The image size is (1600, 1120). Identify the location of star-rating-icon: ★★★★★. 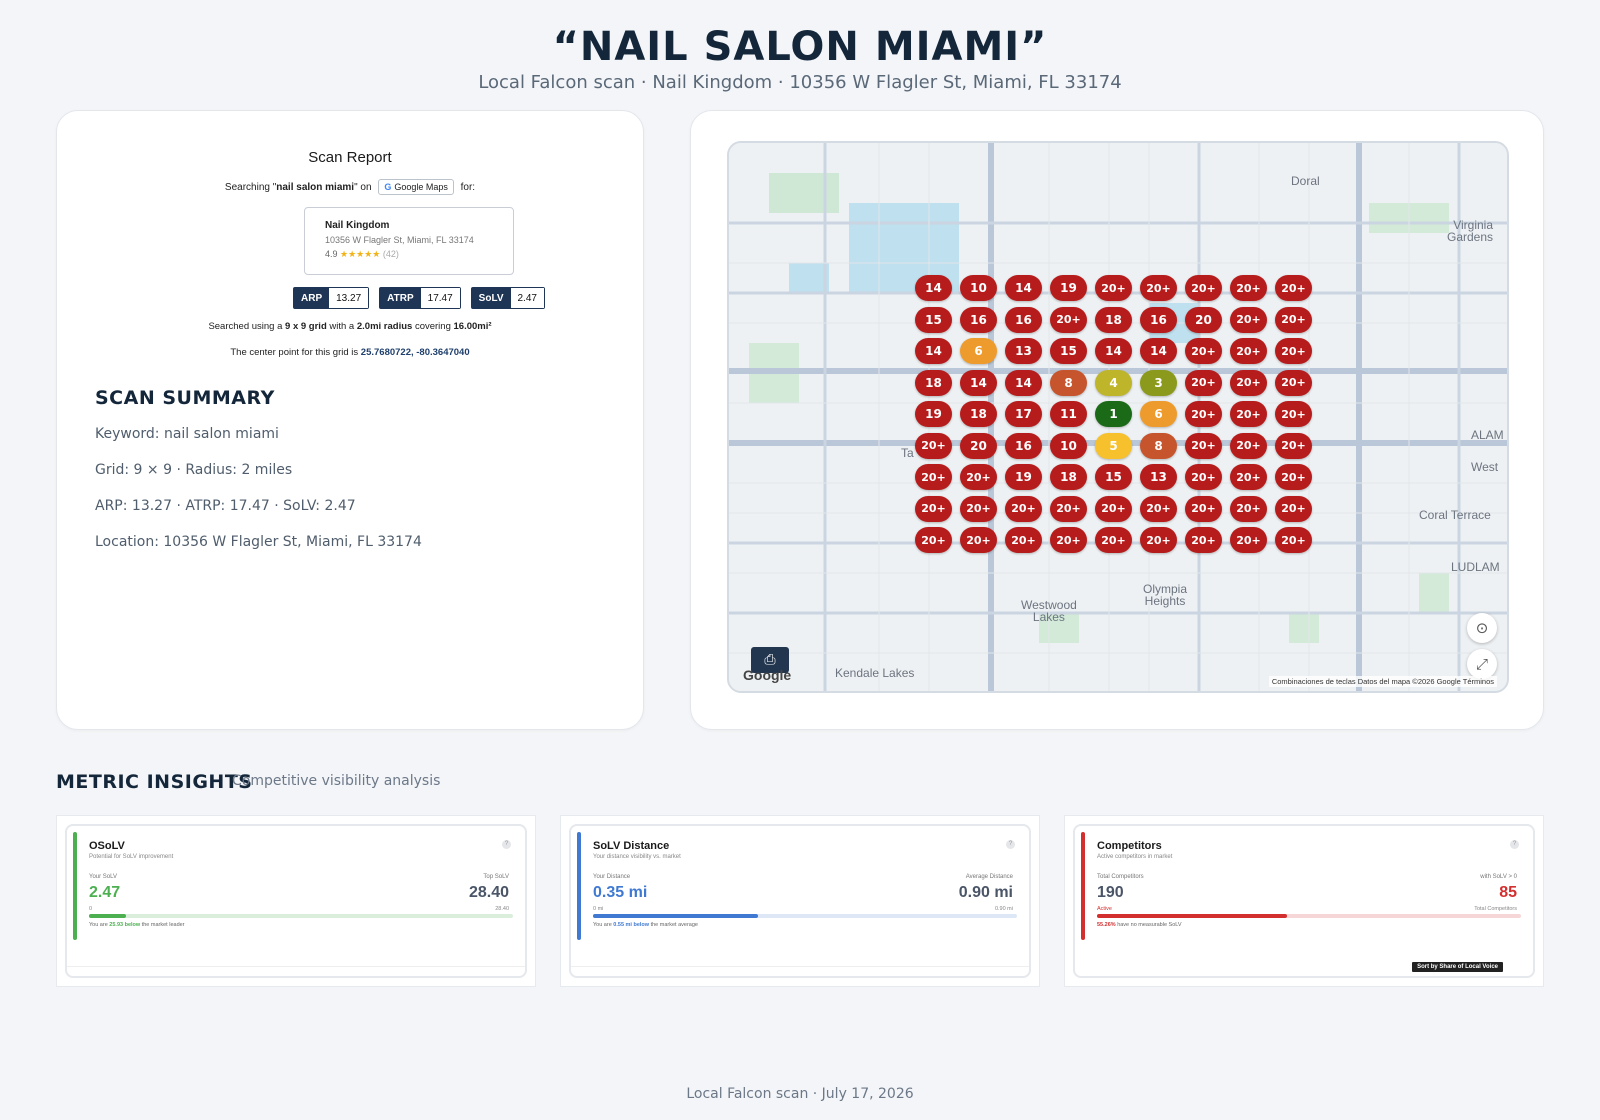
(360, 254).